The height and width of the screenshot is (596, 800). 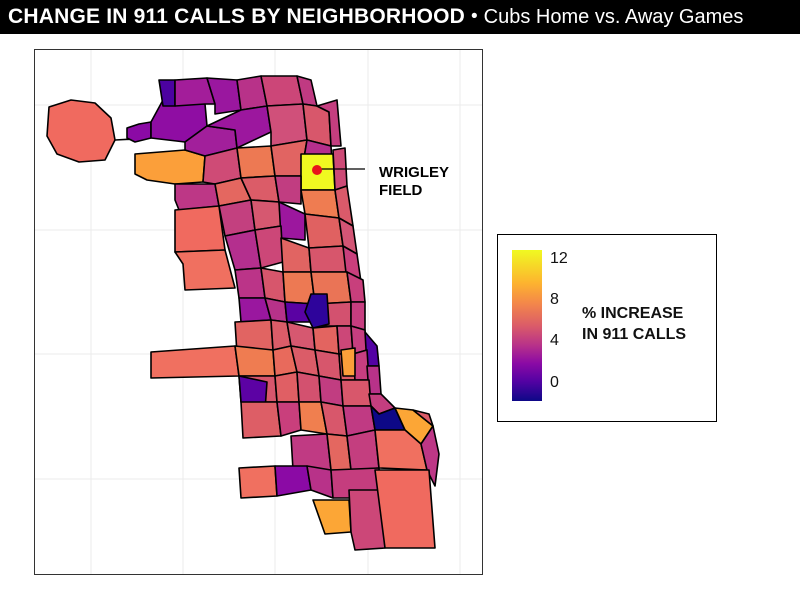 What do you see at coordinates (405, 509) in the screenshot?
I see `neighborhood-hegewisch` at bounding box center [405, 509].